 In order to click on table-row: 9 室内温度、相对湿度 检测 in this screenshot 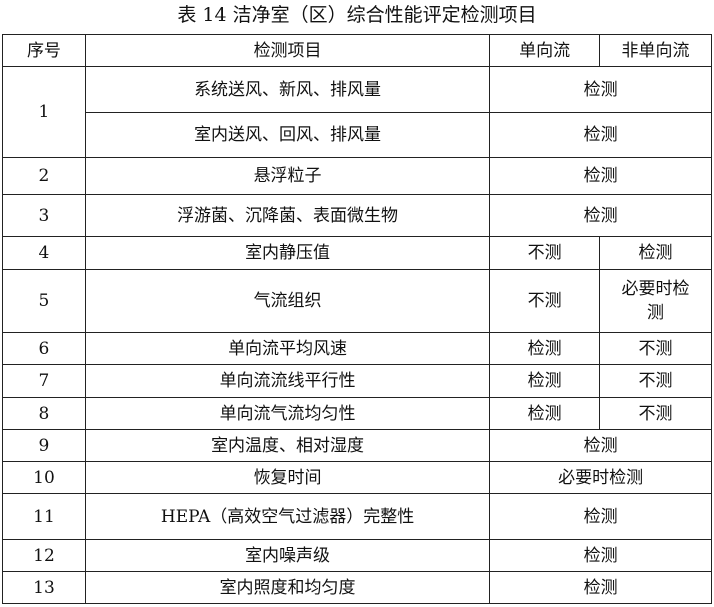, I will do `click(357, 445)`.